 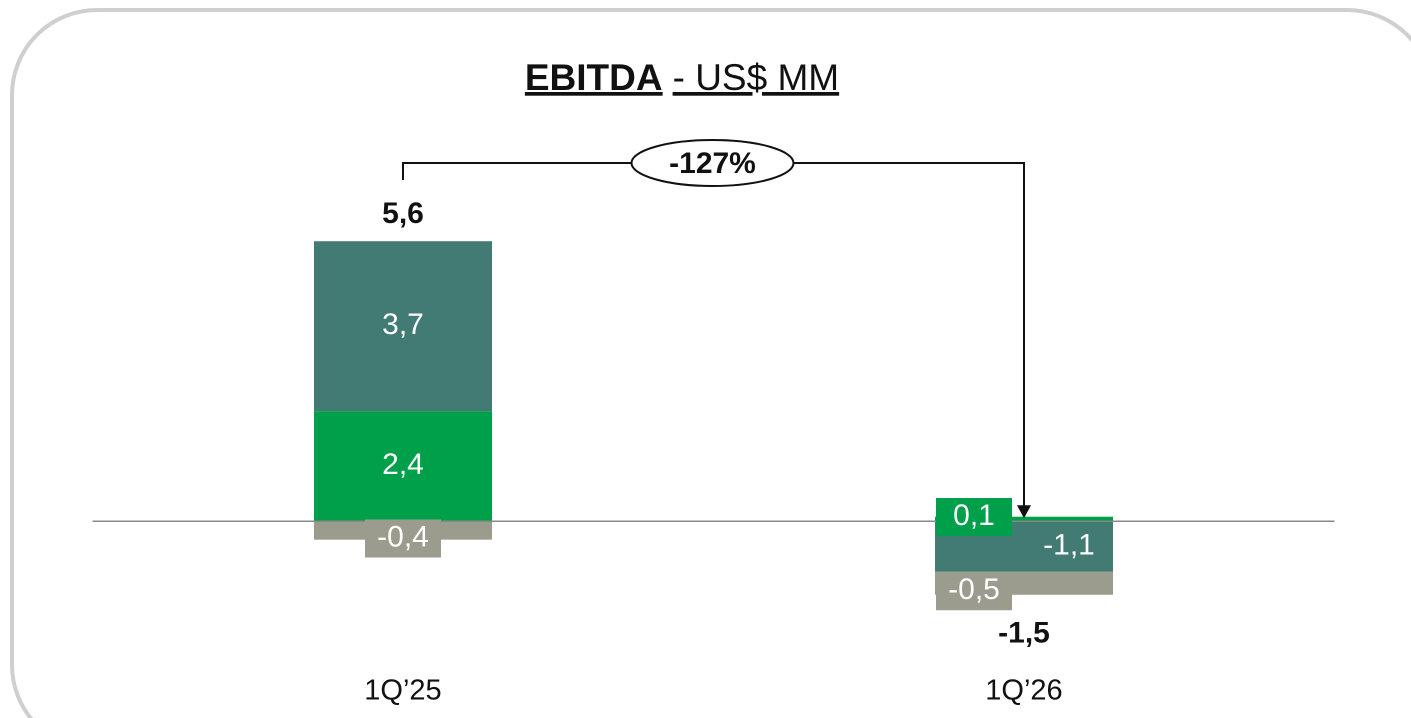 I want to click on x-tick-label: 1Q’26, so click(x=1023, y=691).